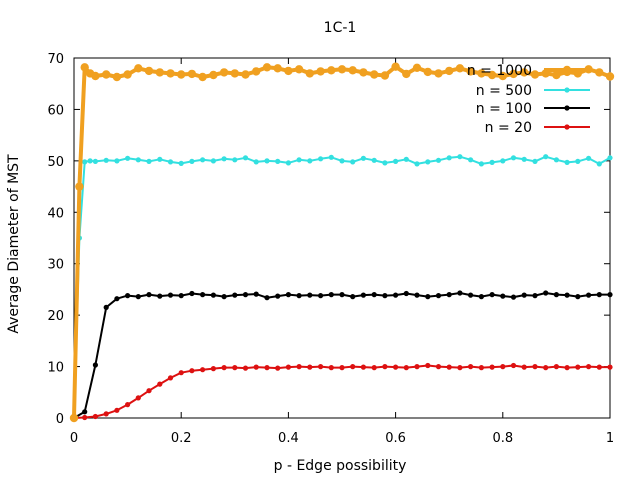 Image resolution: width=640 pixels, height=480 pixels. I want to click on legend-label: n = 100, so click(504, 109).